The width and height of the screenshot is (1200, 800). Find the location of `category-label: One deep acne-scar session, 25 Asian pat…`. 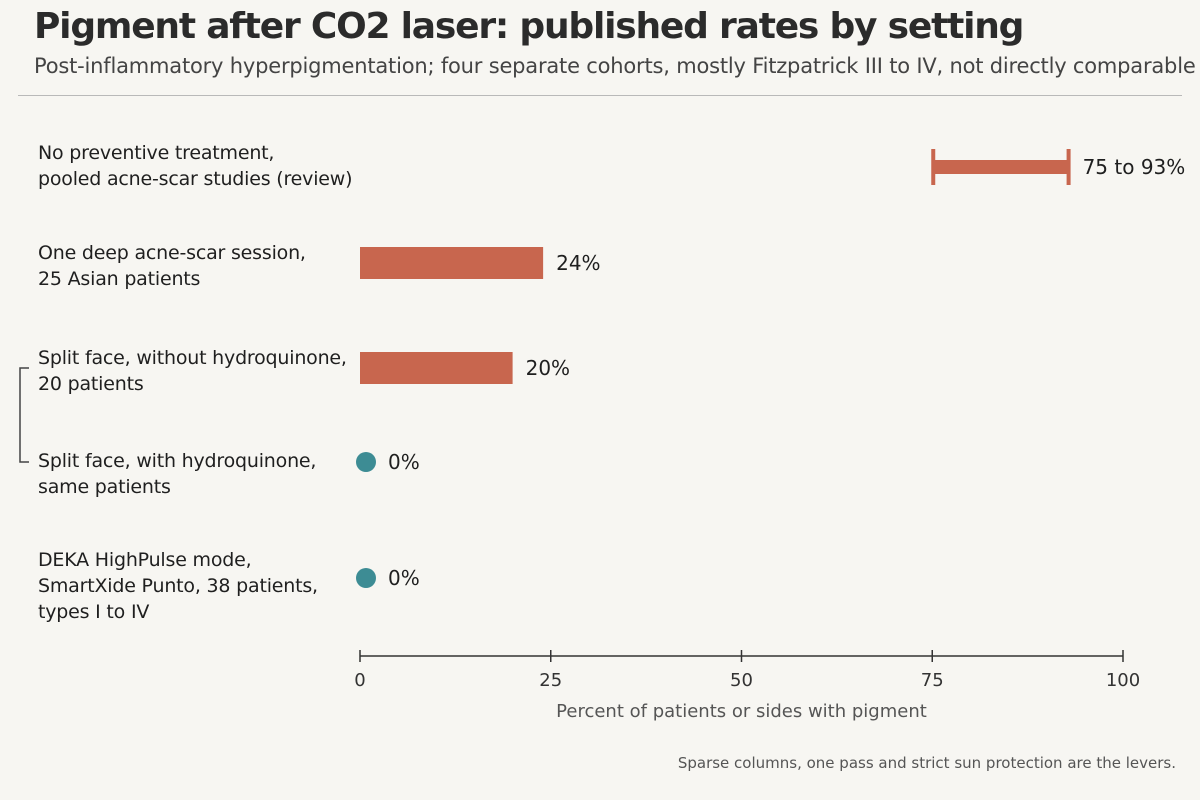

category-label: One deep acne-scar session, 25 Asian pat… is located at coordinates (172, 266).